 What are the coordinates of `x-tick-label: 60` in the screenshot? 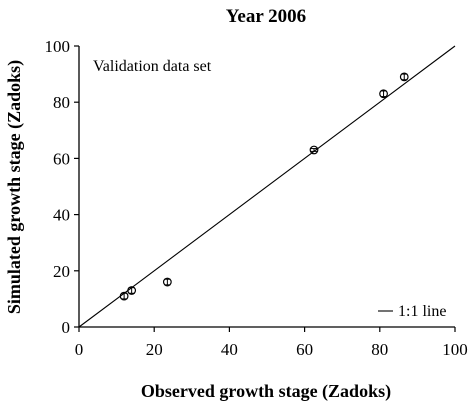 It's located at (304, 349).